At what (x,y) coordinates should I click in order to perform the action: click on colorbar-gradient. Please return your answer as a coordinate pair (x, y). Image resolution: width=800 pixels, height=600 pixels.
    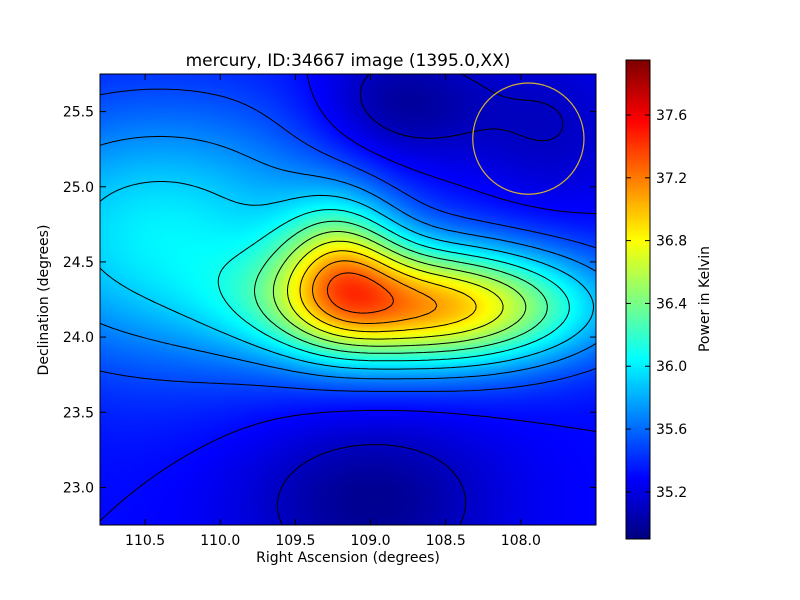
    Looking at the image, I should click on (638, 299).